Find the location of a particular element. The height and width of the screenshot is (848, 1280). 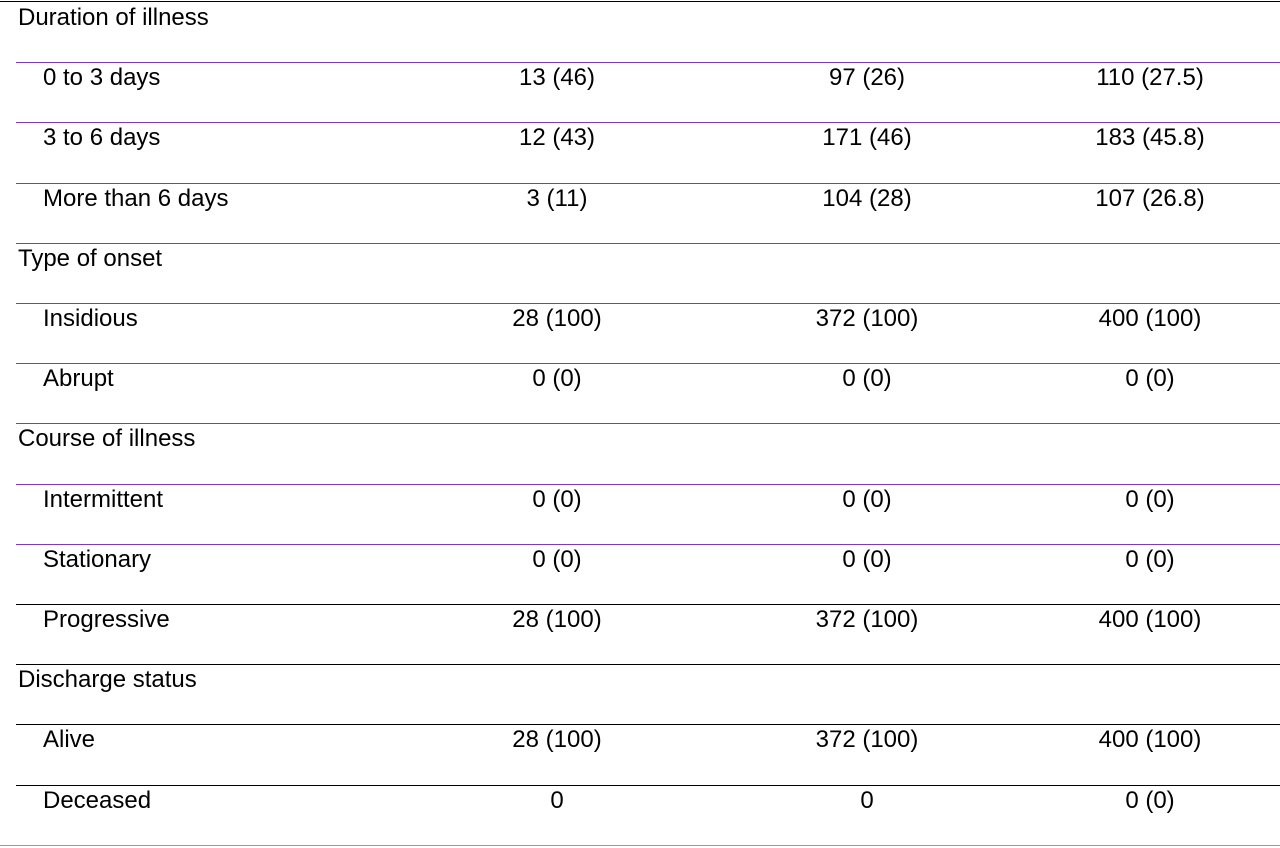

data-row: More than 6 days 3 (11) 104 (28) 107 (26.8) is located at coordinates (640, 213).